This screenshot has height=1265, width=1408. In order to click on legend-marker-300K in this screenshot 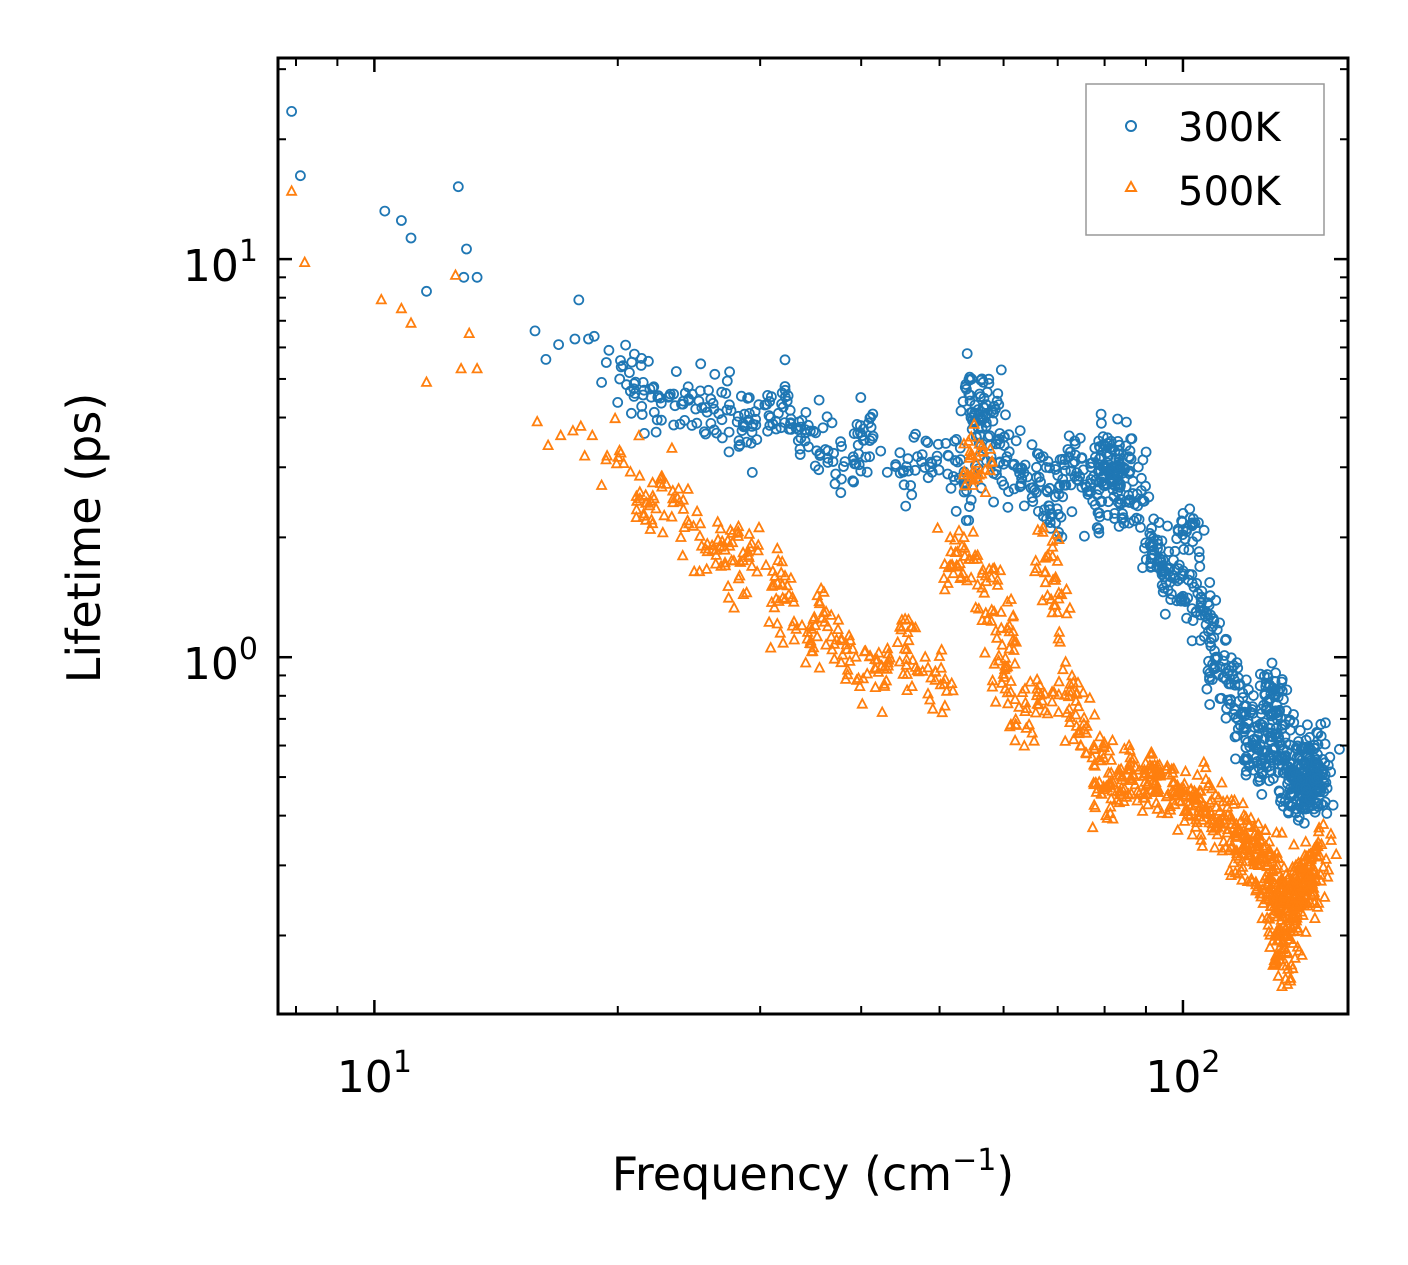, I will do `click(1131, 126)`.